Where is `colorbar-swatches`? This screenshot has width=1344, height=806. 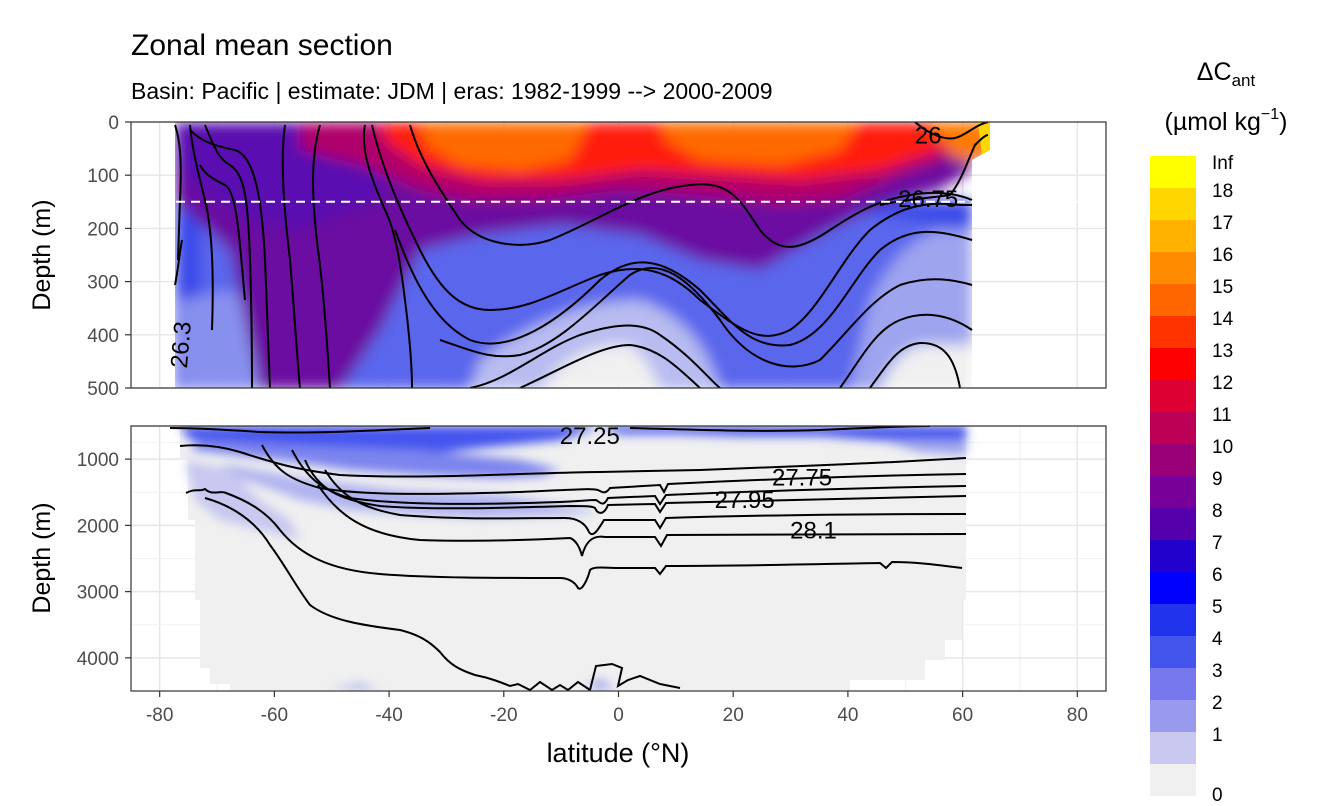 colorbar-swatches is located at coordinates (1173, 476).